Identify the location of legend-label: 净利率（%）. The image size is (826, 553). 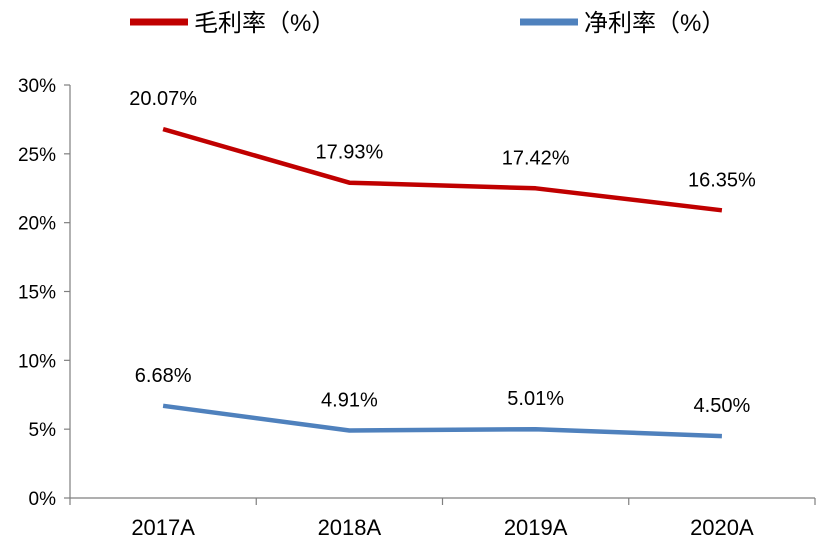
(654, 23).